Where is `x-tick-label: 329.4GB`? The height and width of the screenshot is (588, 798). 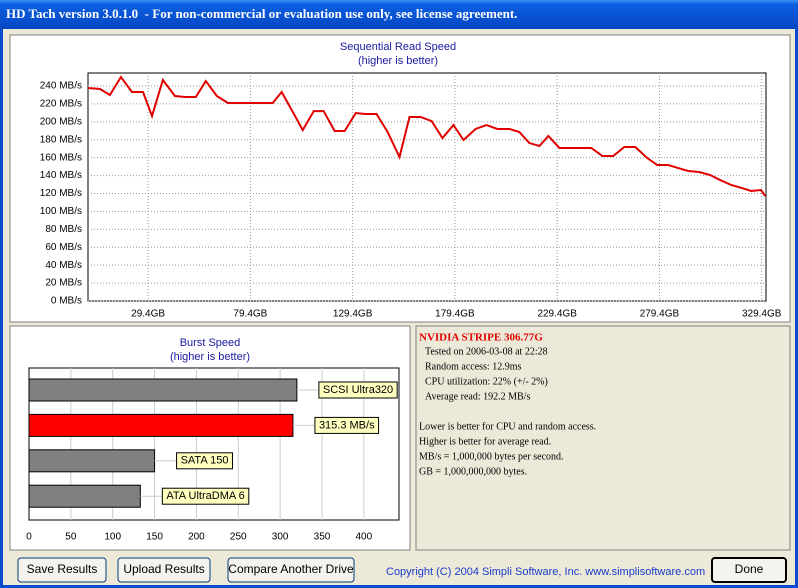 x-tick-label: 329.4GB is located at coordinates (762, 314).